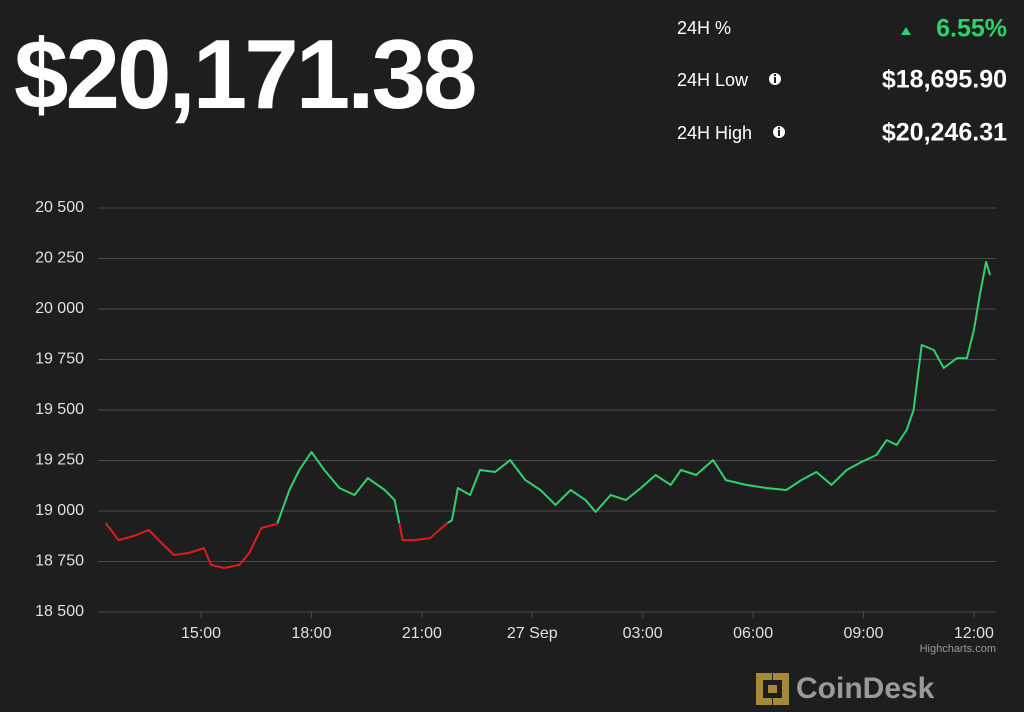  I want to click on y-tick-label: 19 250, so click(59, 460).